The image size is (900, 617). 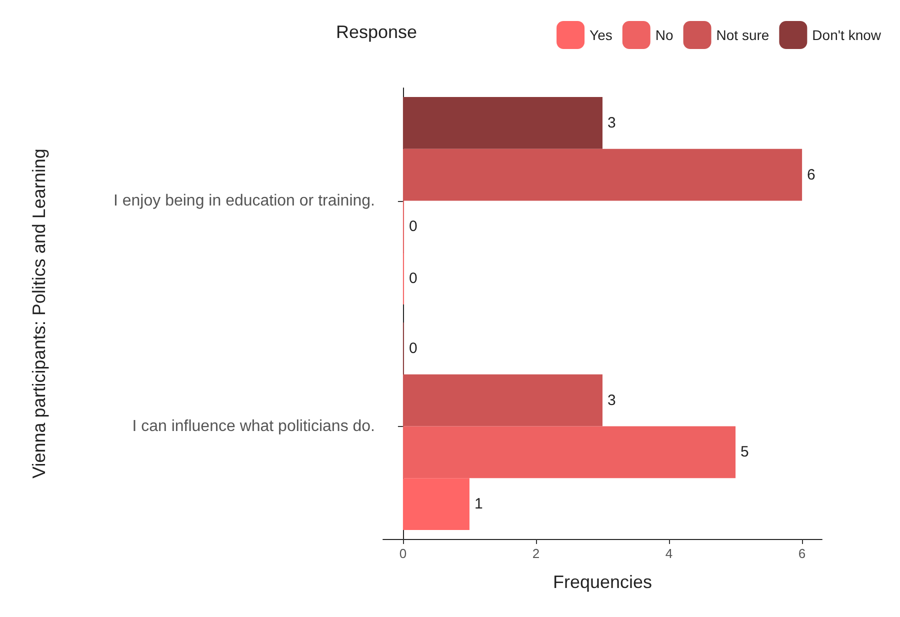 What do you see at coordinates (244, 201) in the screenshot?
I see `y-tick-label: I enjoy being in education or training.` at bounding box center [244, 201].